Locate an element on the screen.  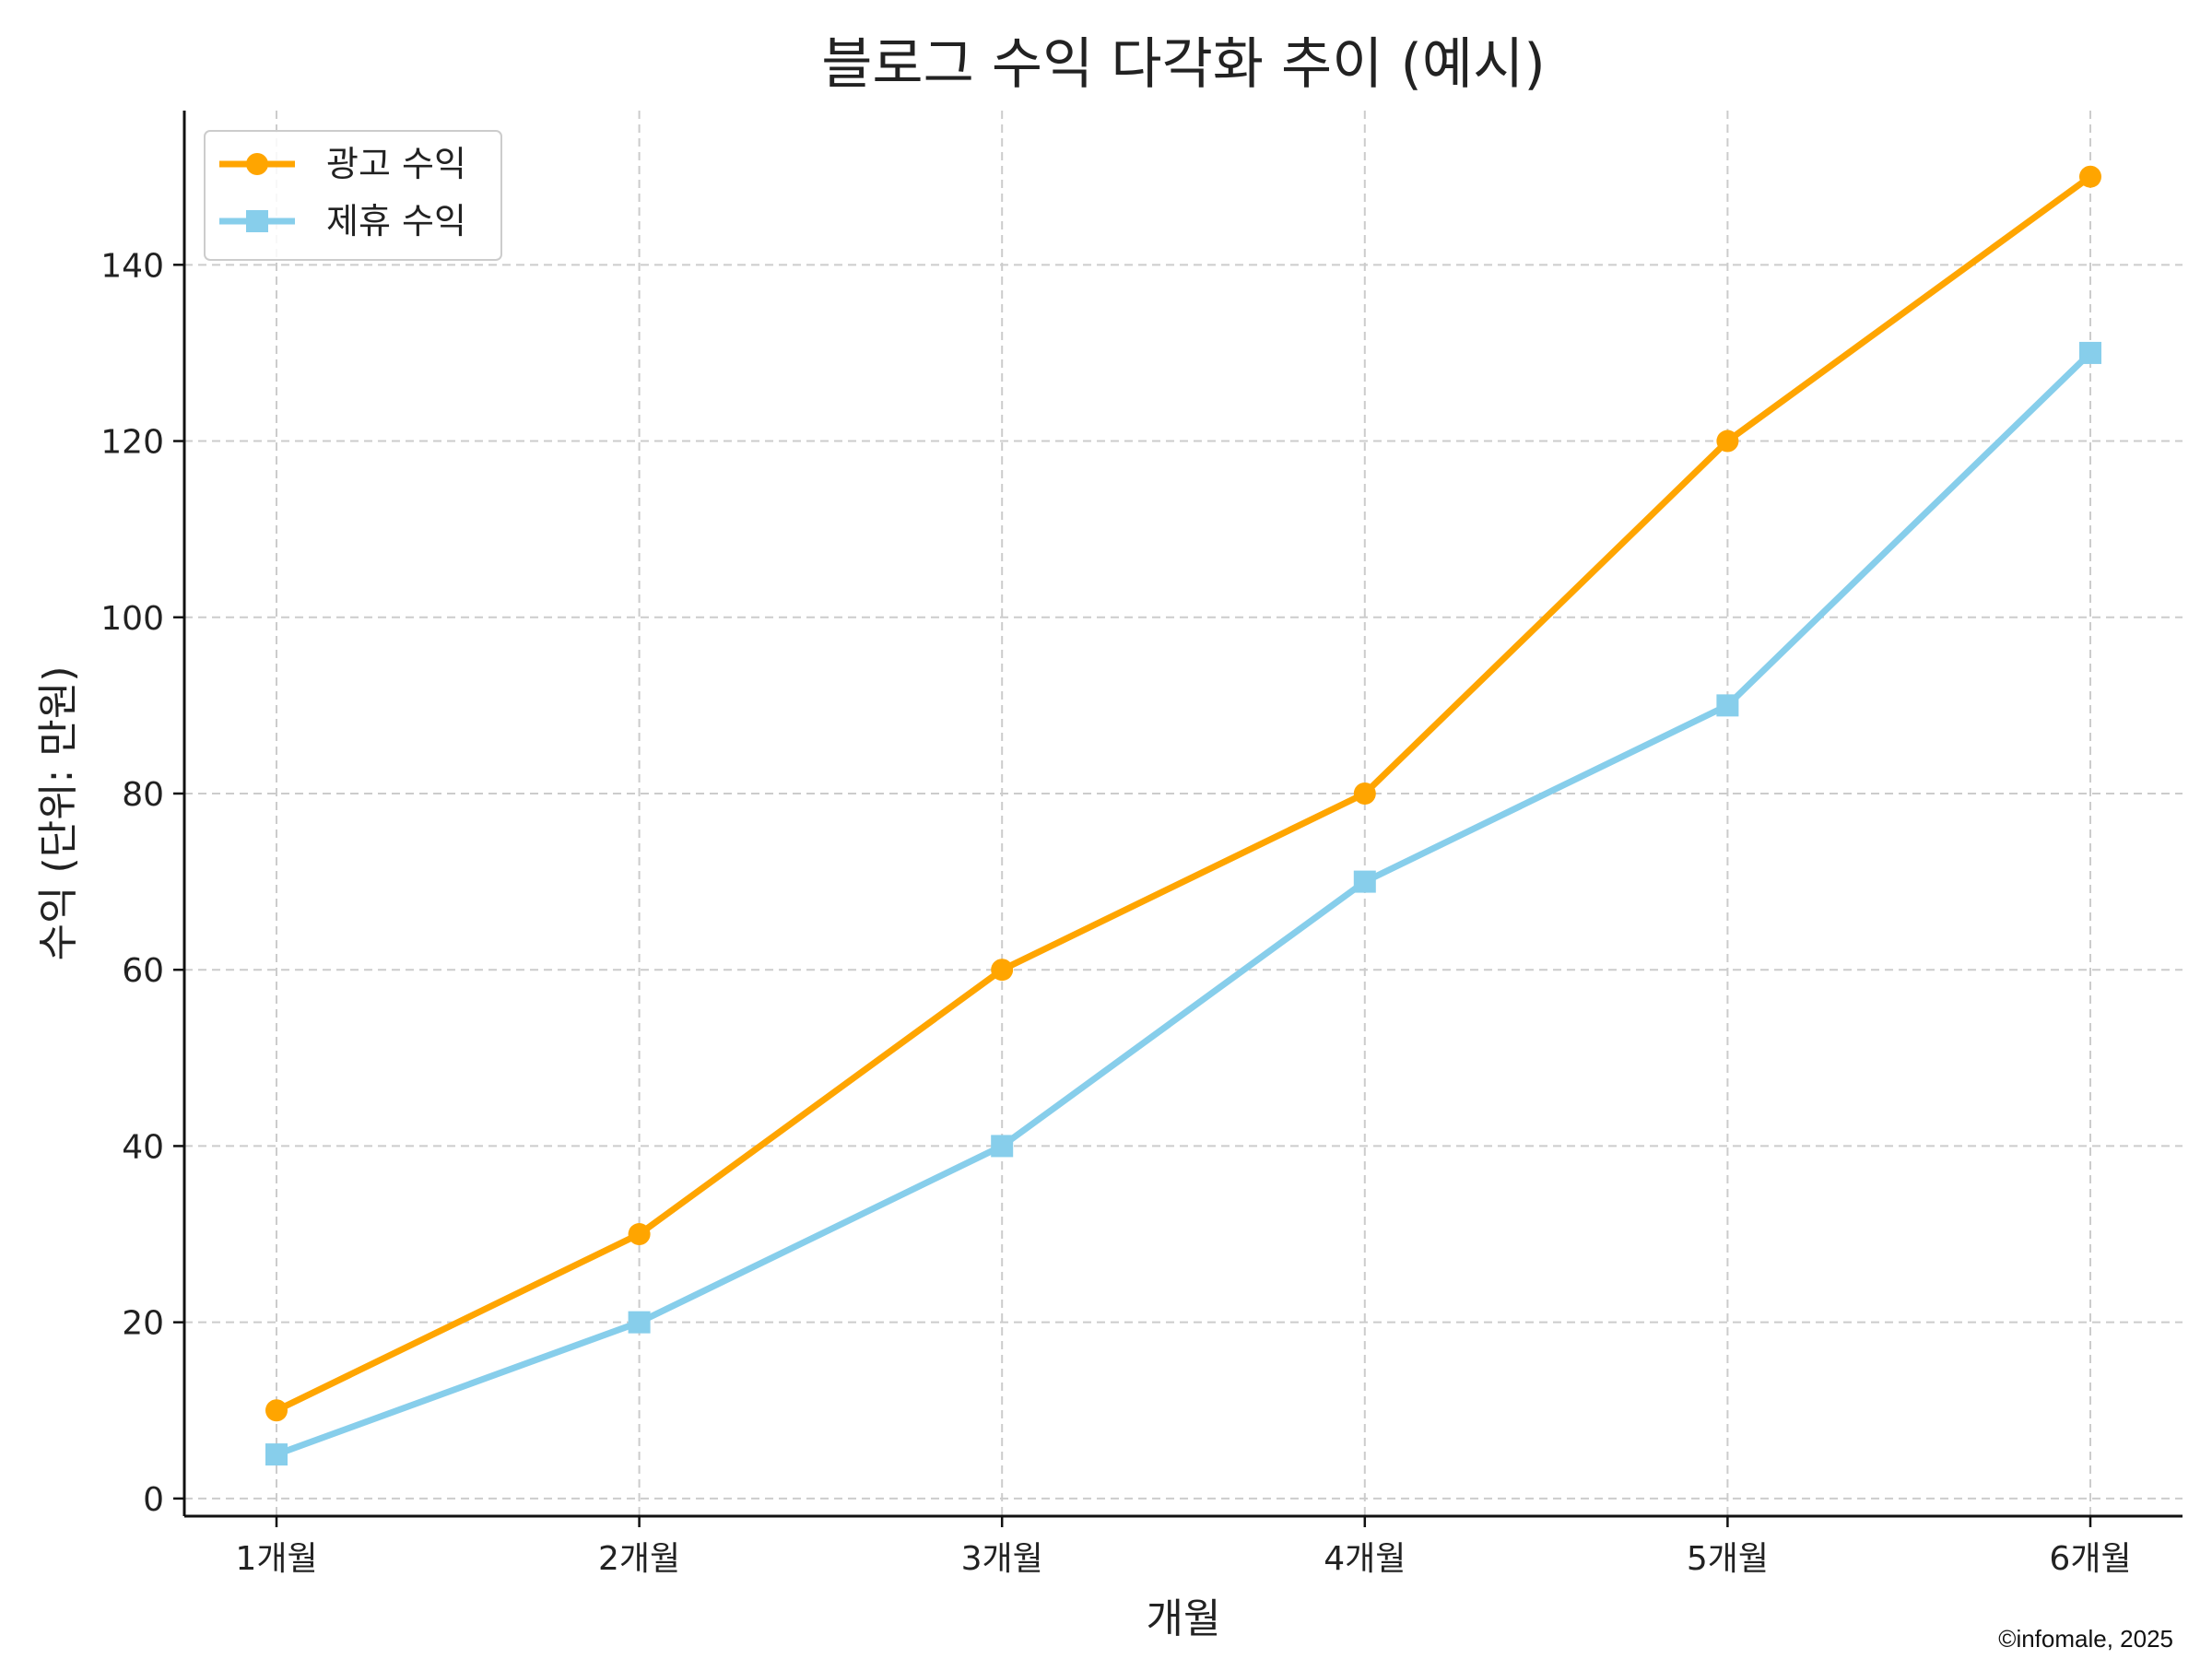
y-axis-title: 수익 (단위: 만원) is located at coordinates (58, 812).